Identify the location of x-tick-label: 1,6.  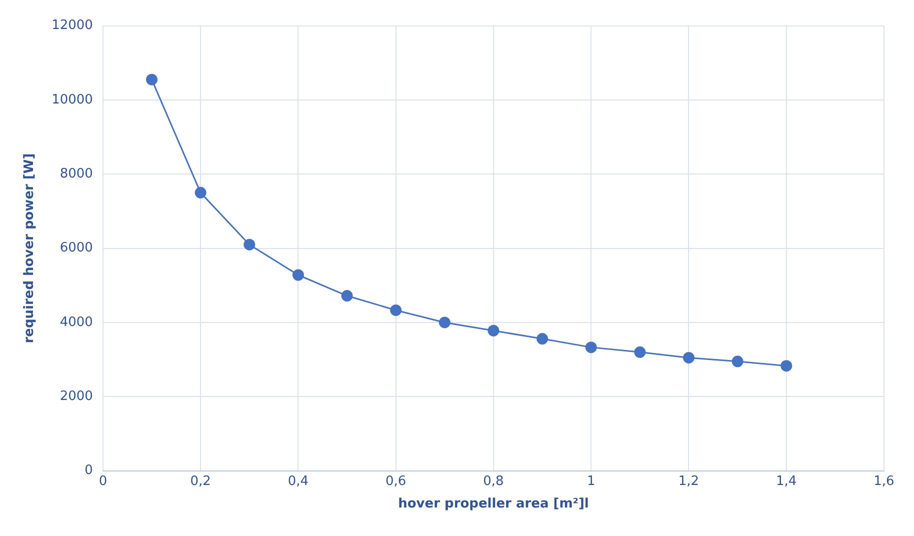
(884, 481).